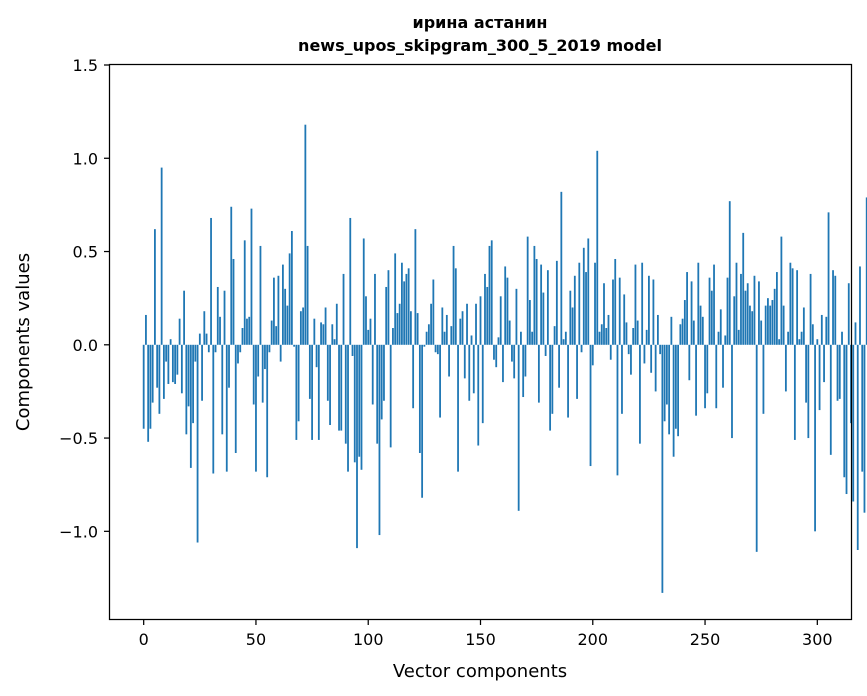 This screenshot has height=696, width=867. Describe the element at coordinates (78, 531) in the screenshot. I see `y-tick-label: −1.0` at that location.